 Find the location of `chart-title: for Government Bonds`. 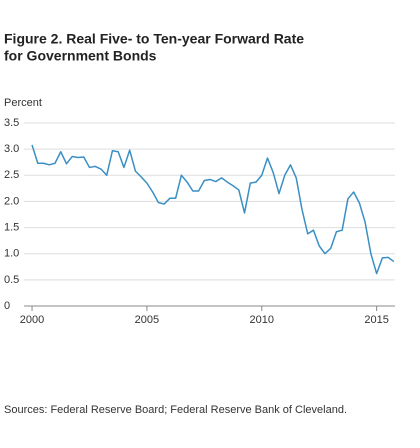

chart-title: for Government Bonds is located at coordinates (80, 56).